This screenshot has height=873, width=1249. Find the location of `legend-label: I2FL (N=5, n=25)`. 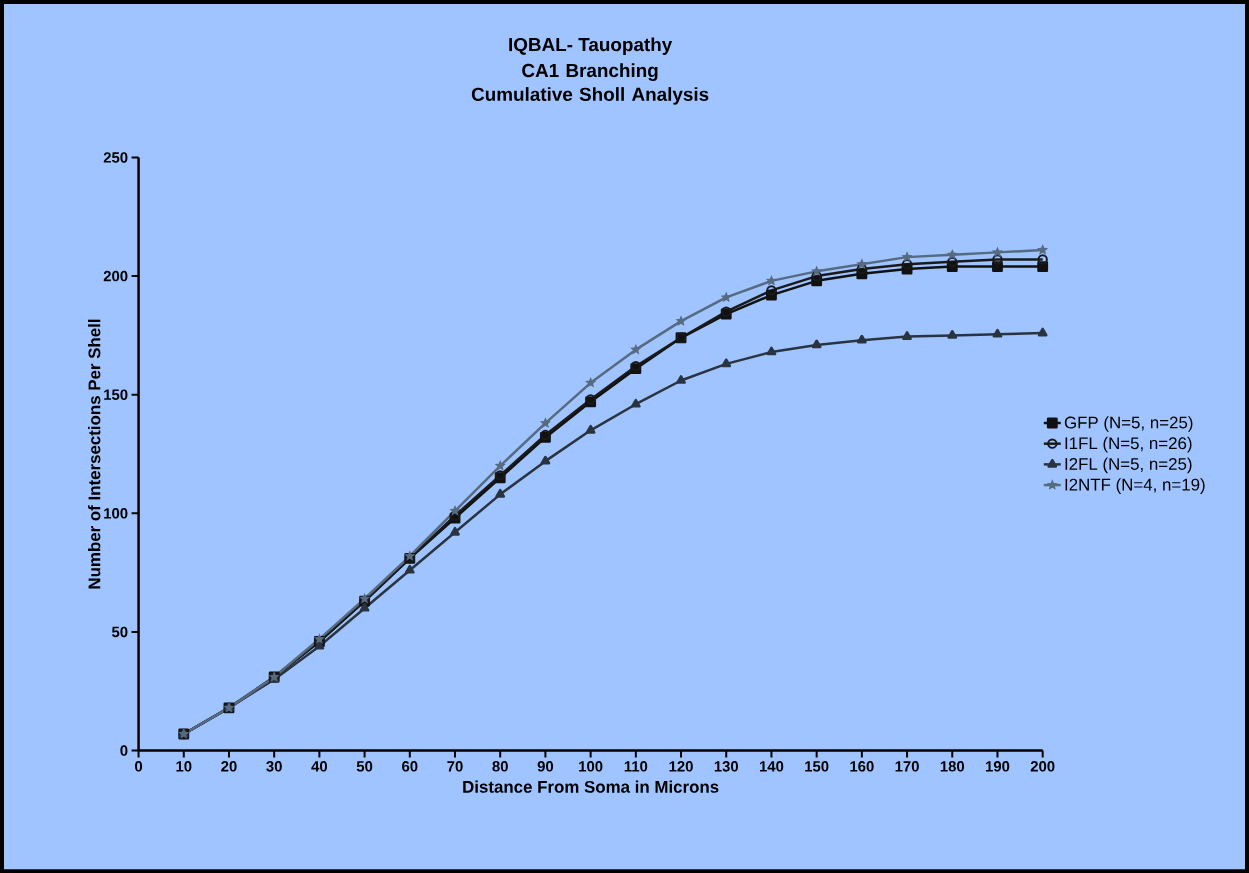

legend-label: I2FL (N=5, n=25) is located at coordinates (1128, 465).